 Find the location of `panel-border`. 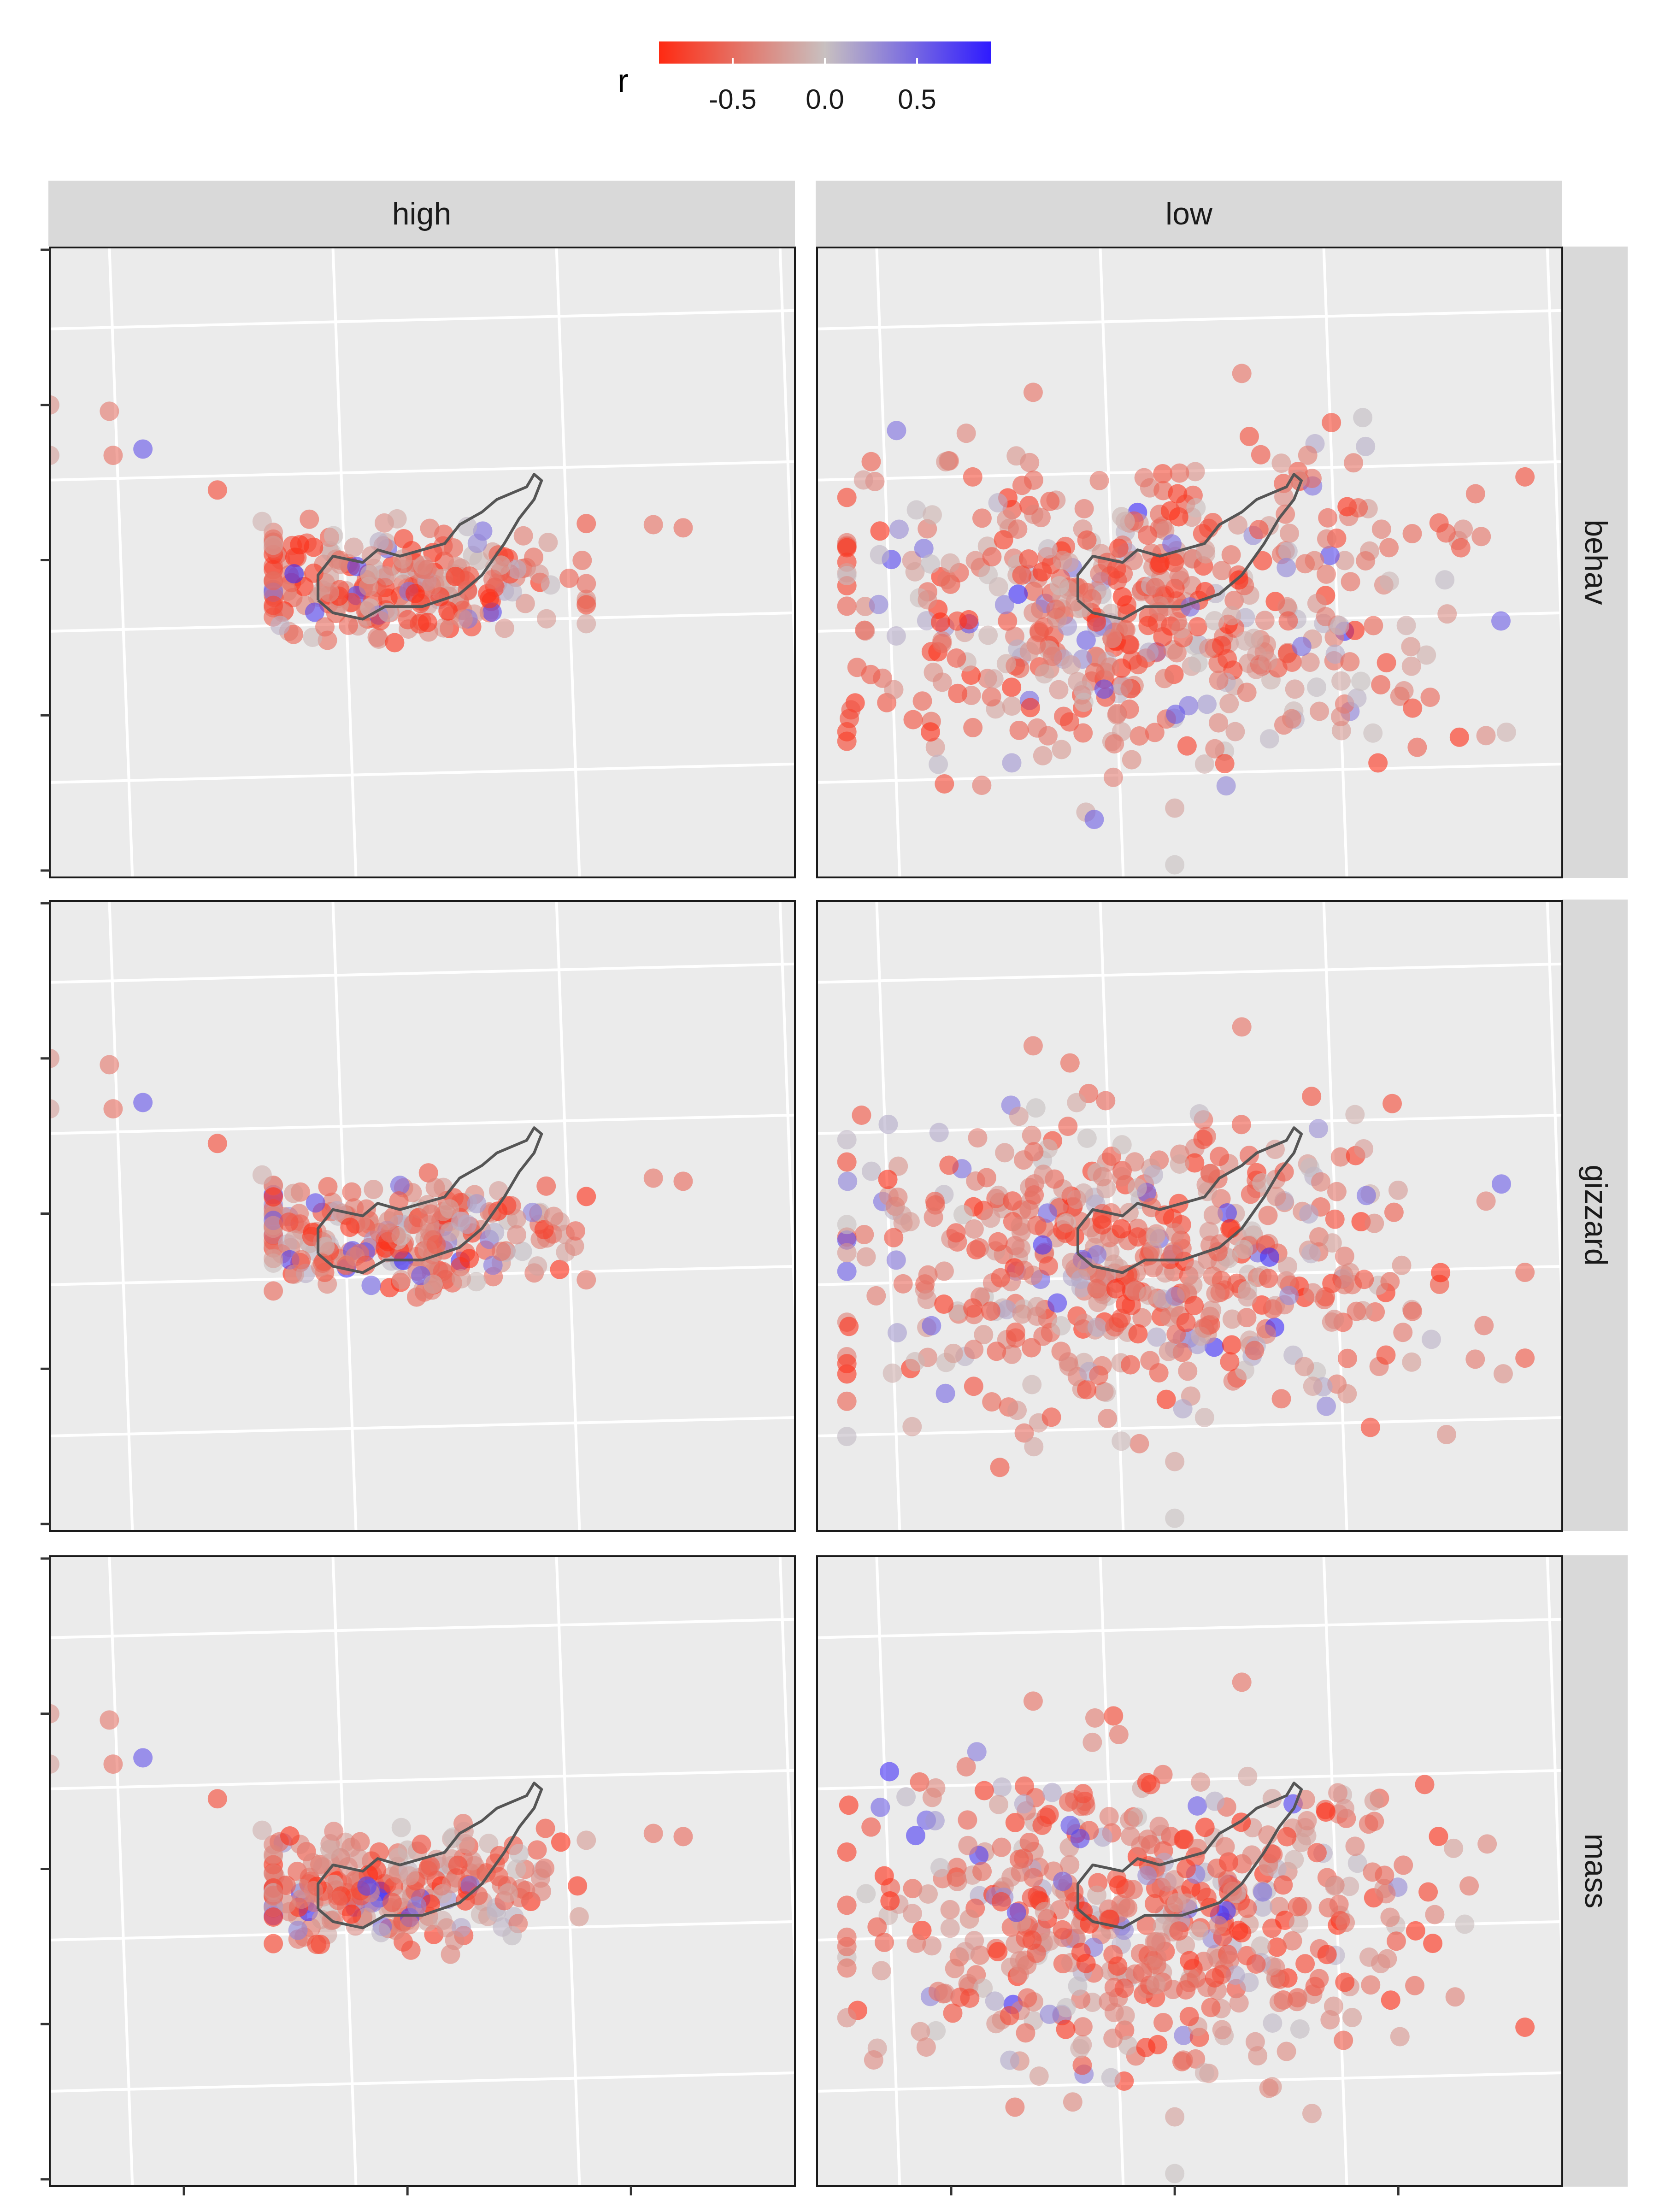

panel-border is located at coordinates (422, 1871).